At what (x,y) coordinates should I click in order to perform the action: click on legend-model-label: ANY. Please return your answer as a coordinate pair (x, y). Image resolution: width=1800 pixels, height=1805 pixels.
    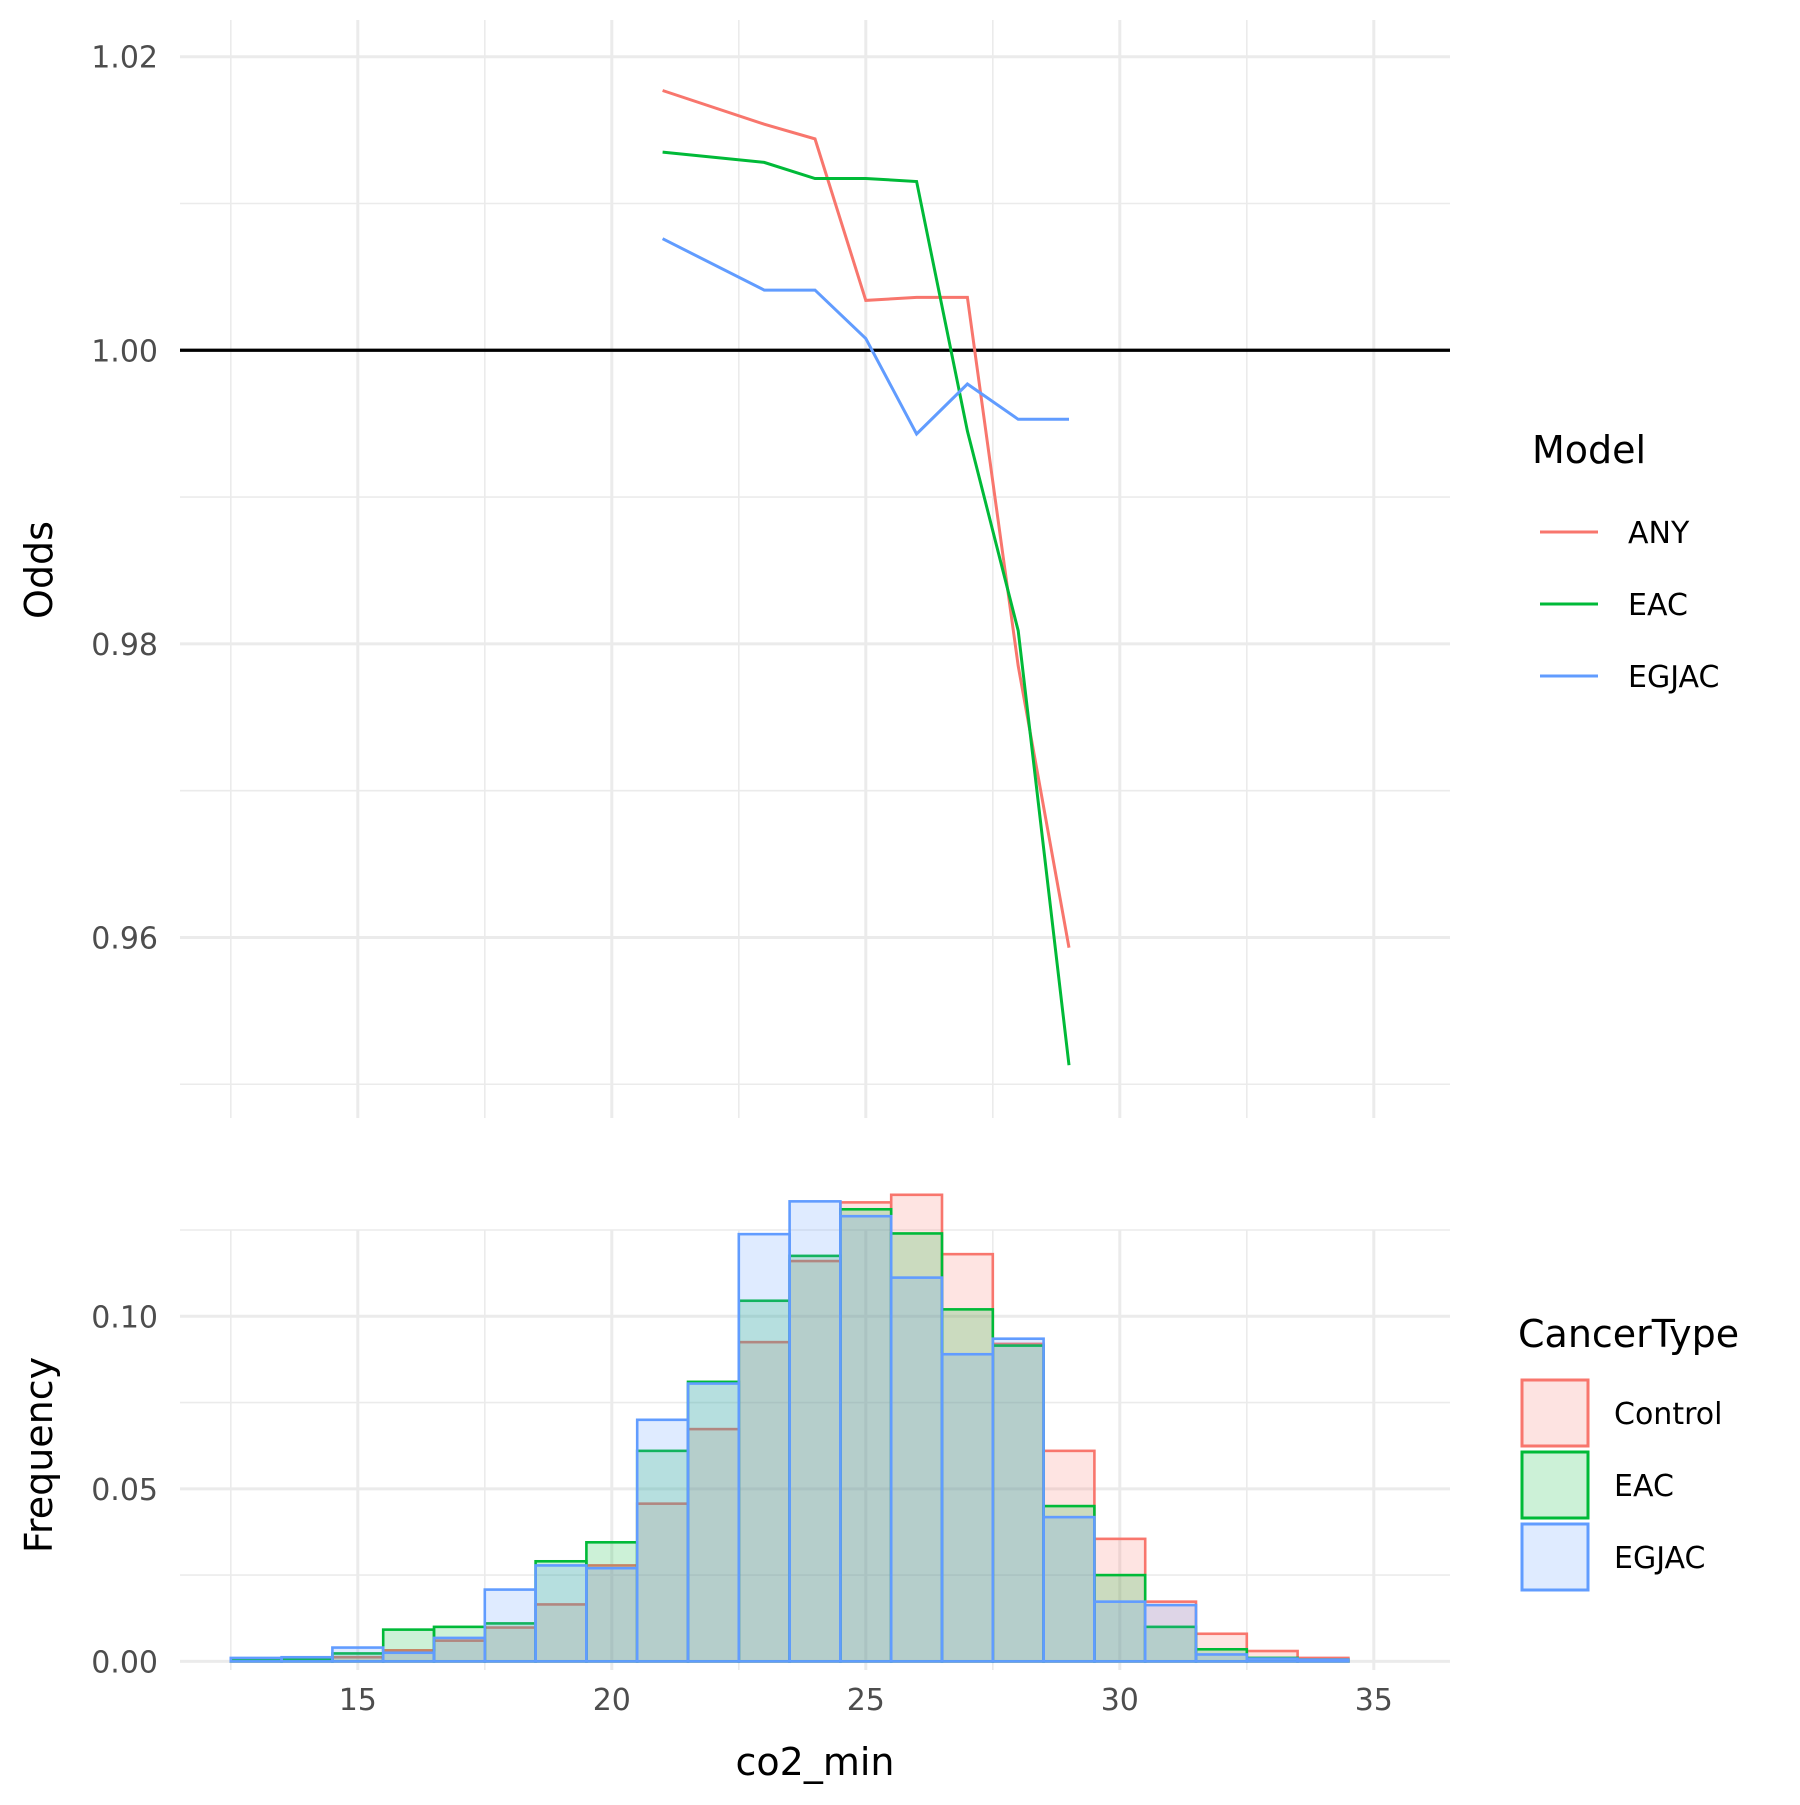
    Looking at the image, I should click on (1659, 533).